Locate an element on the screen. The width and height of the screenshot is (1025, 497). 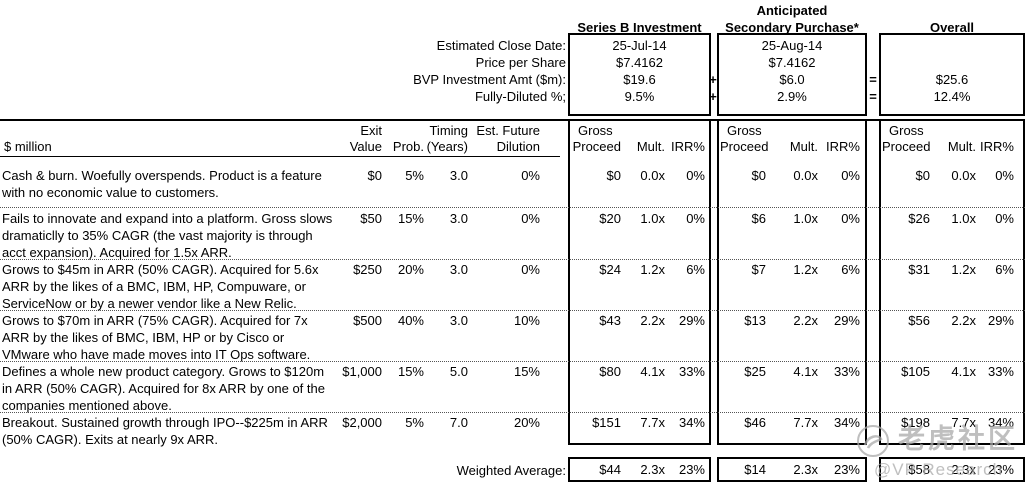
fully-diluted-label: Fully-Diluted %; is located at coordinates (520, 96).